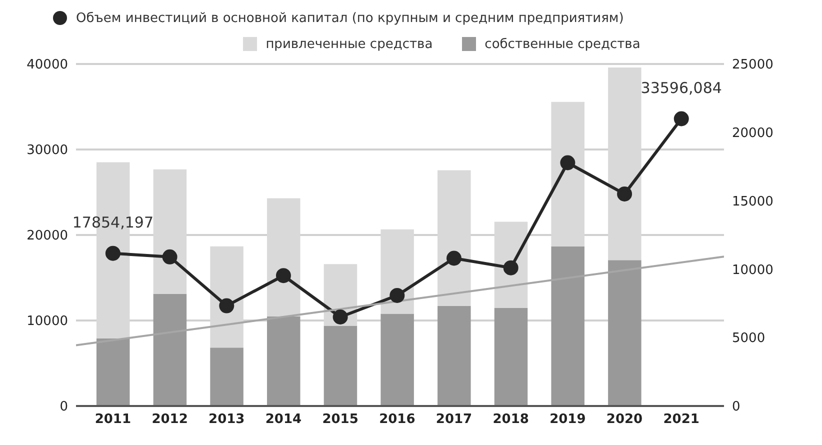 This screenshot has height=445, width=822. I want to click on x-tick-label: 2011, so click(113, 420).